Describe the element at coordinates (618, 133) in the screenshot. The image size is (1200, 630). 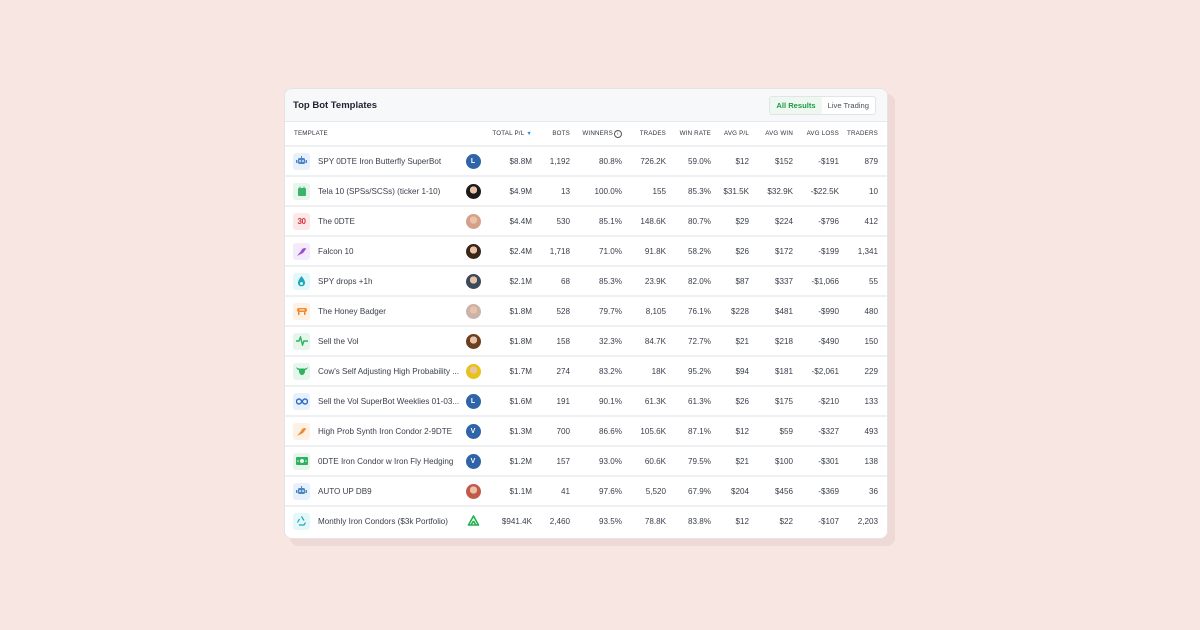
I see `info-icon: i` at that location.